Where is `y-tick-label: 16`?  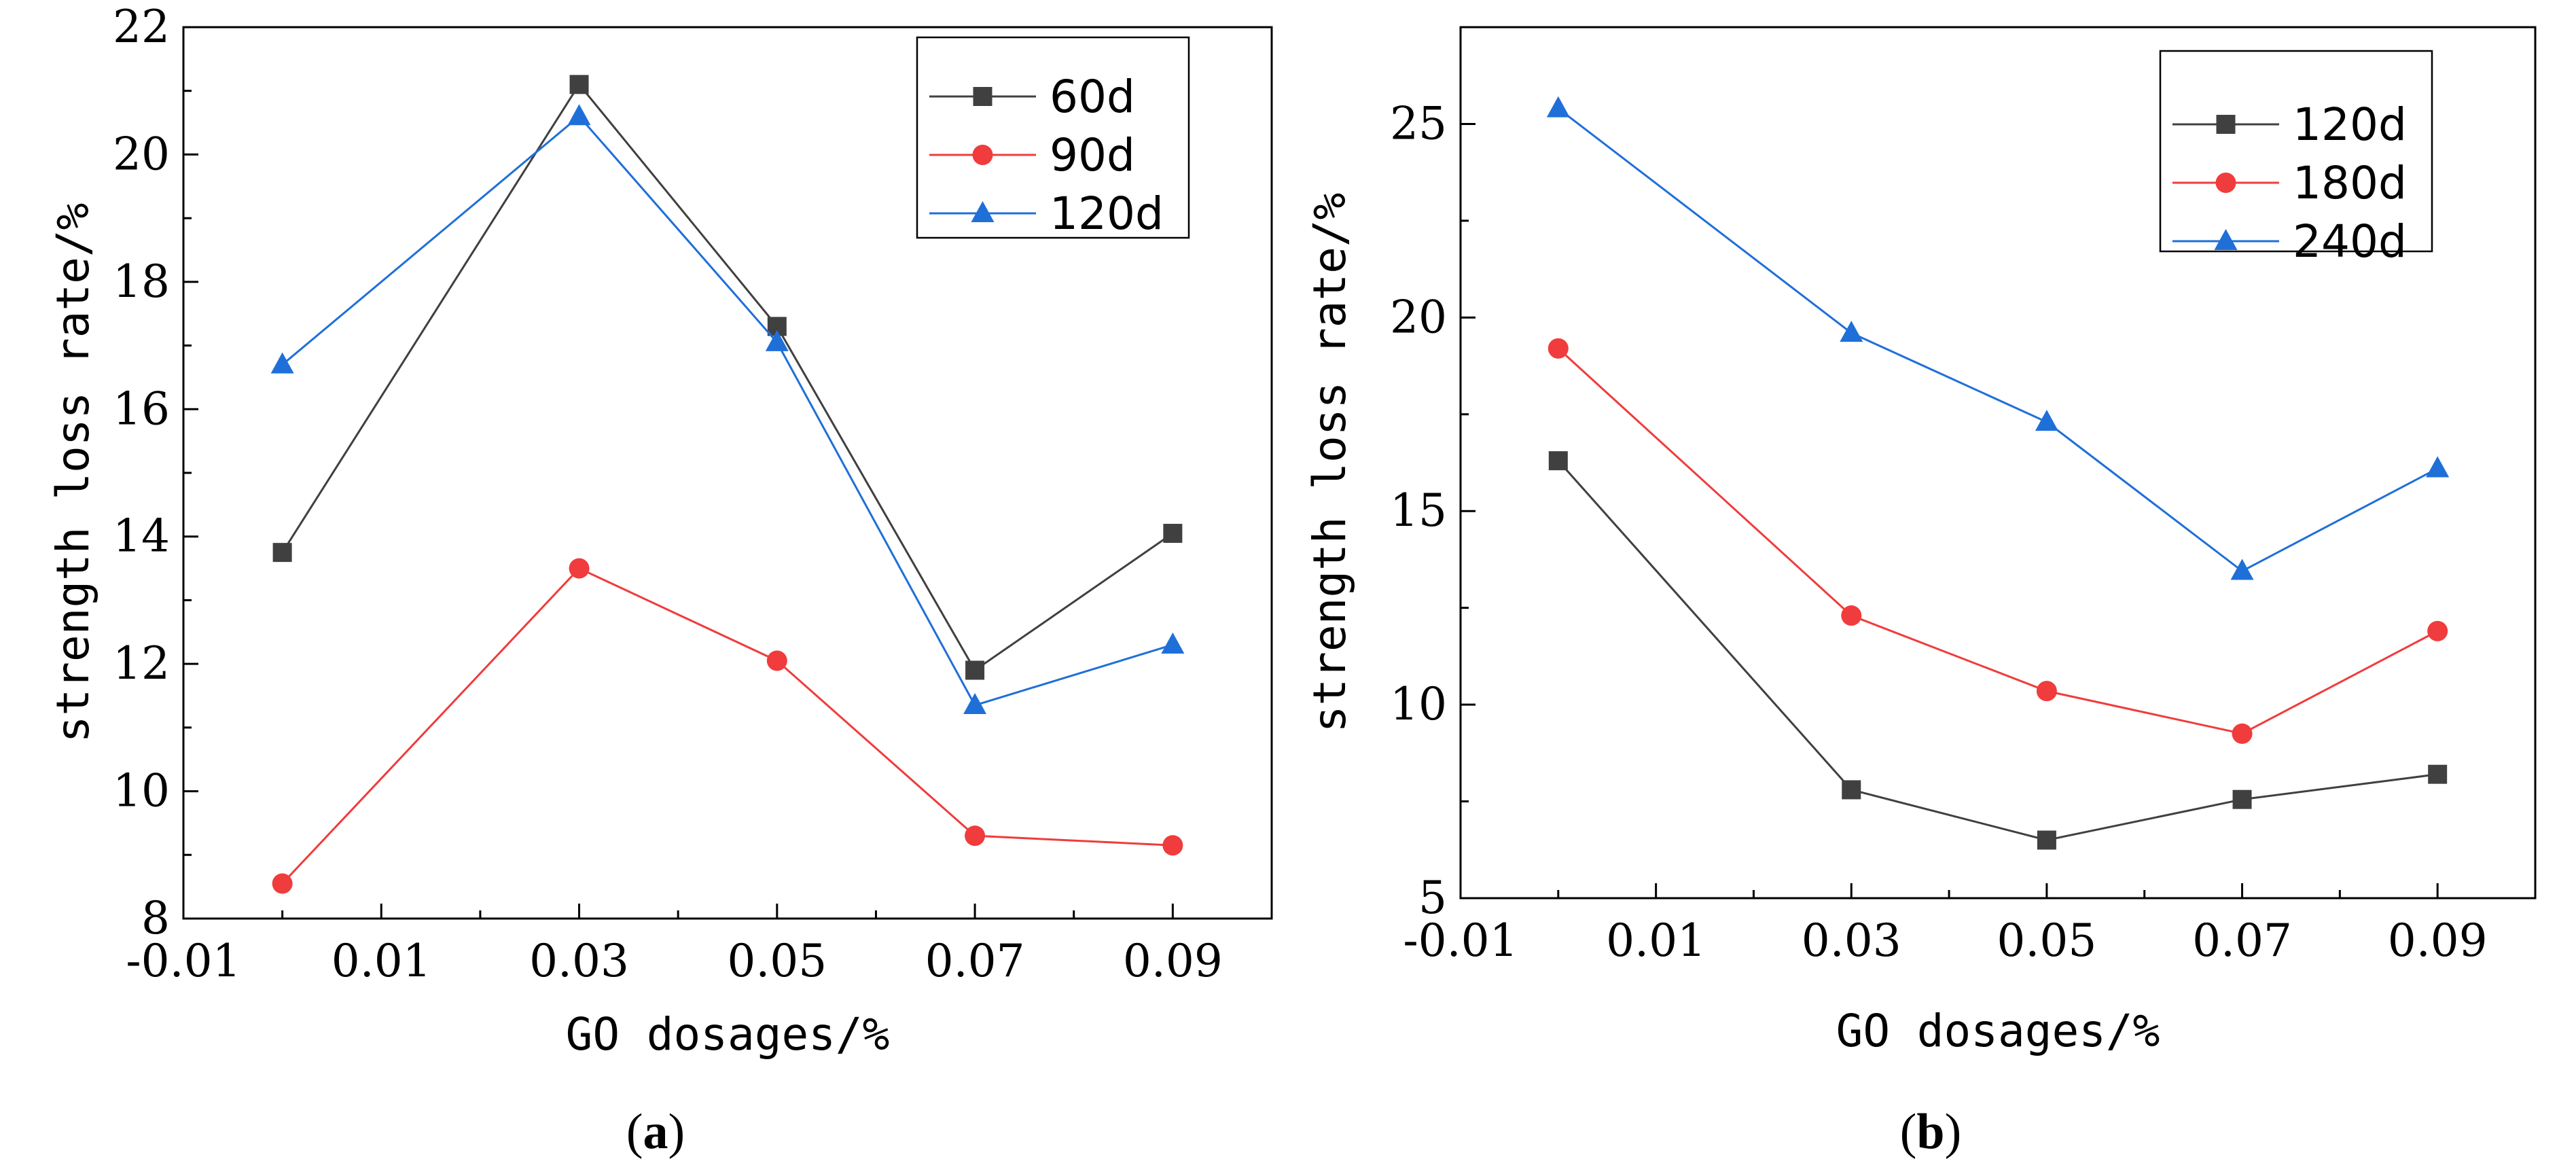
y-tick-label: 16 is located at coordinates (141, 409).